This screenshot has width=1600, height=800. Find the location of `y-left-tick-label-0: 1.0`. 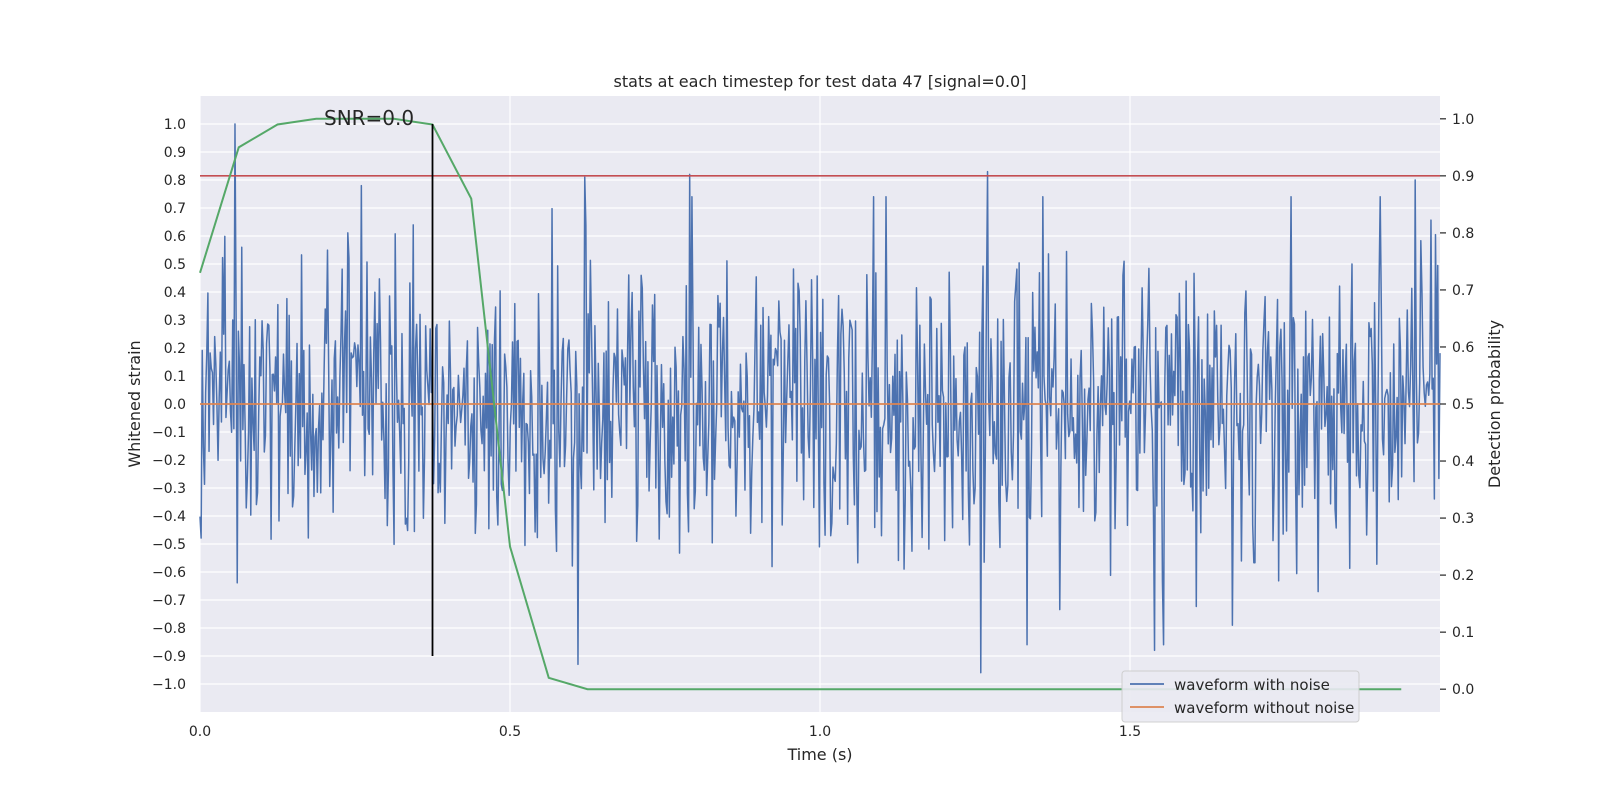

y-left-tick-label-0: 1.0 is located at coordinates (175, 125).